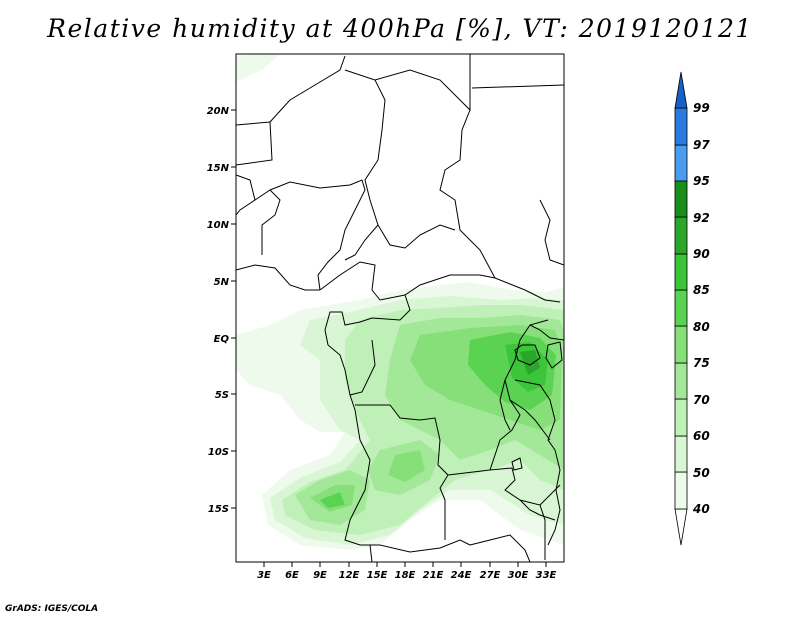 Image resolution: width=800 pixels, height=618 pixels. What do you see at coordinates (701, 473) in the screenshot?
I see `colorbar-label-50: 50` at bounding box center [701, 473].